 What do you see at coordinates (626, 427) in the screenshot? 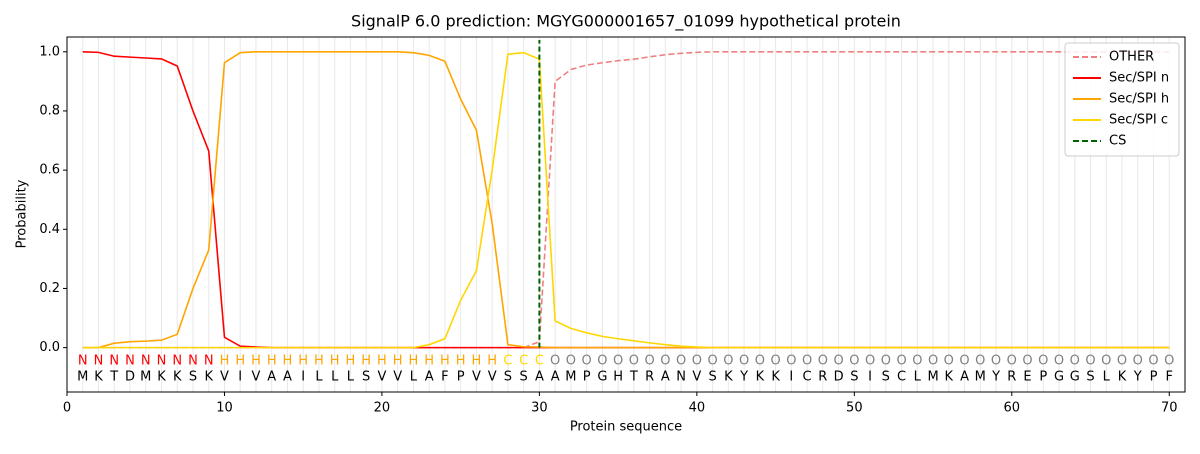
I see `x-axis-label: Protein sequence` at bounding box center [626, 427].